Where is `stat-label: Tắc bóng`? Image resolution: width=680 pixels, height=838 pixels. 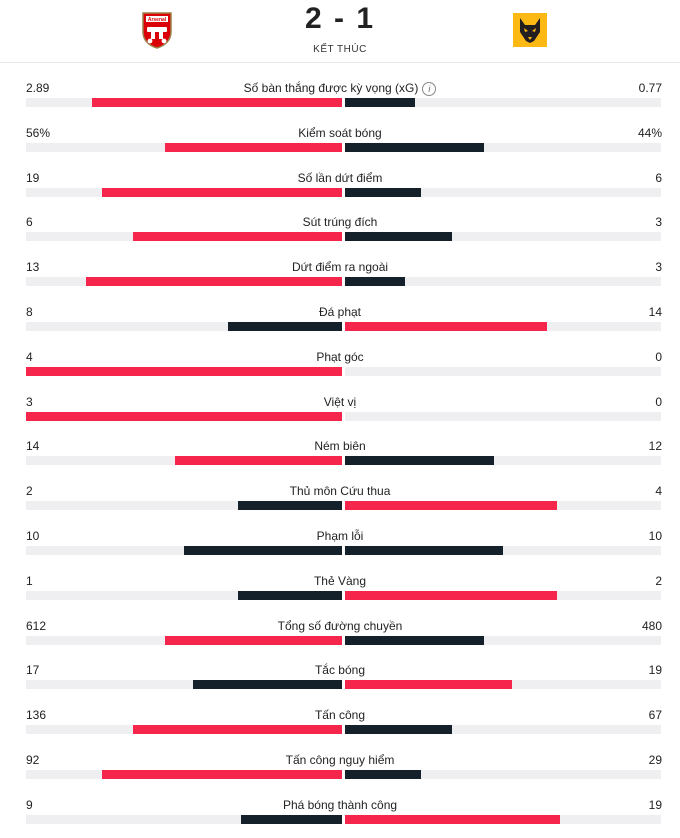
stat-label: Tắc bóng is located at coordinates (340, 670).